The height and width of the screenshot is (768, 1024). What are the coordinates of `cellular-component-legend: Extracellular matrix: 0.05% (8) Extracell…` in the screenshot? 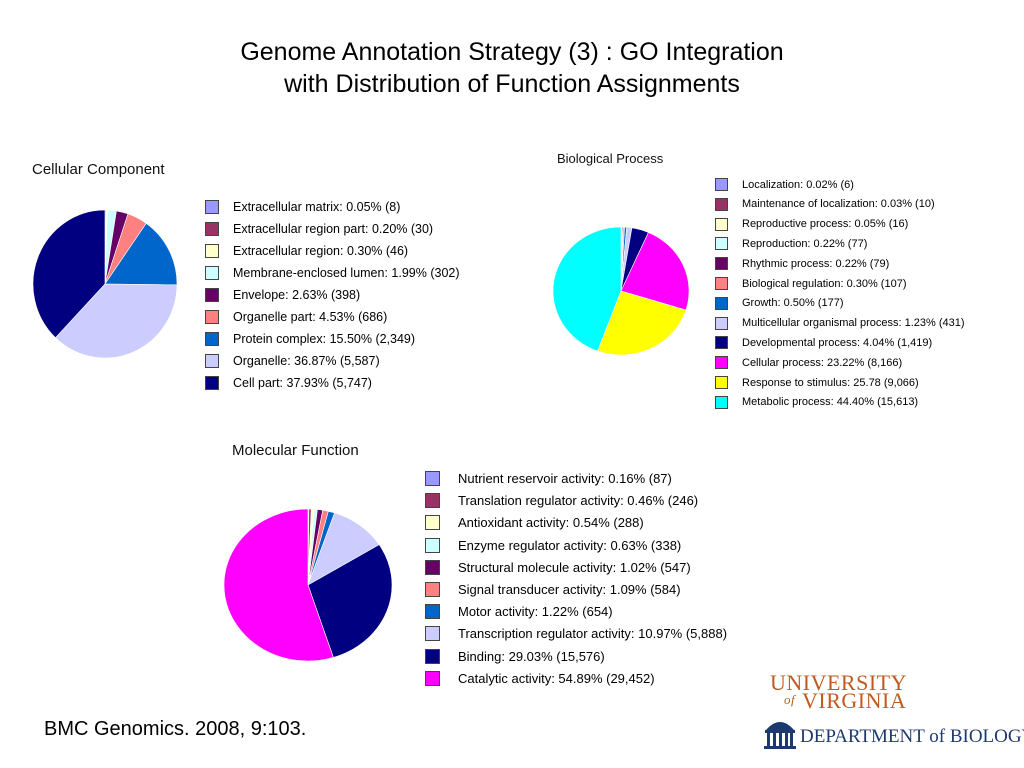 It's located at (350, 296).